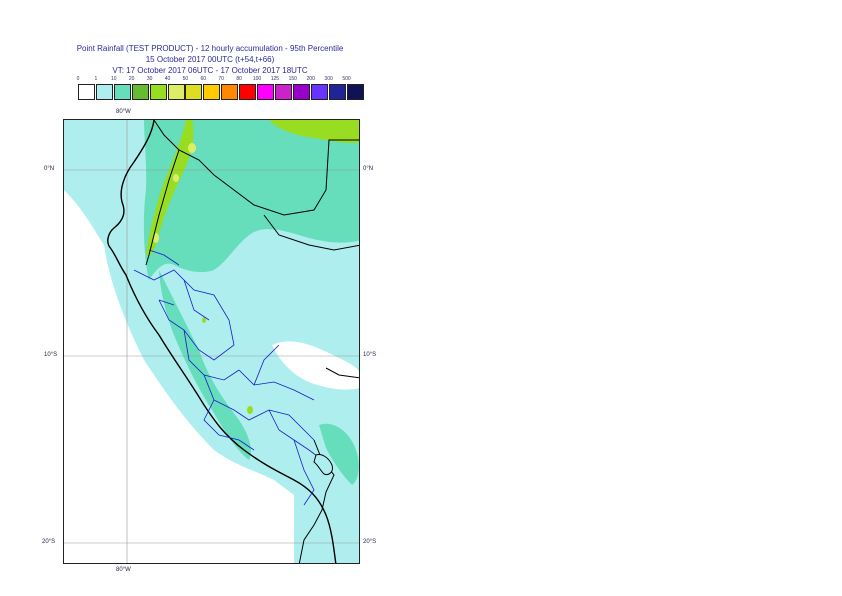 The image size is (842, 596). Describe the element at coordinates (315, 365) in the screenshot. I see `dry-area-inland` at that location.